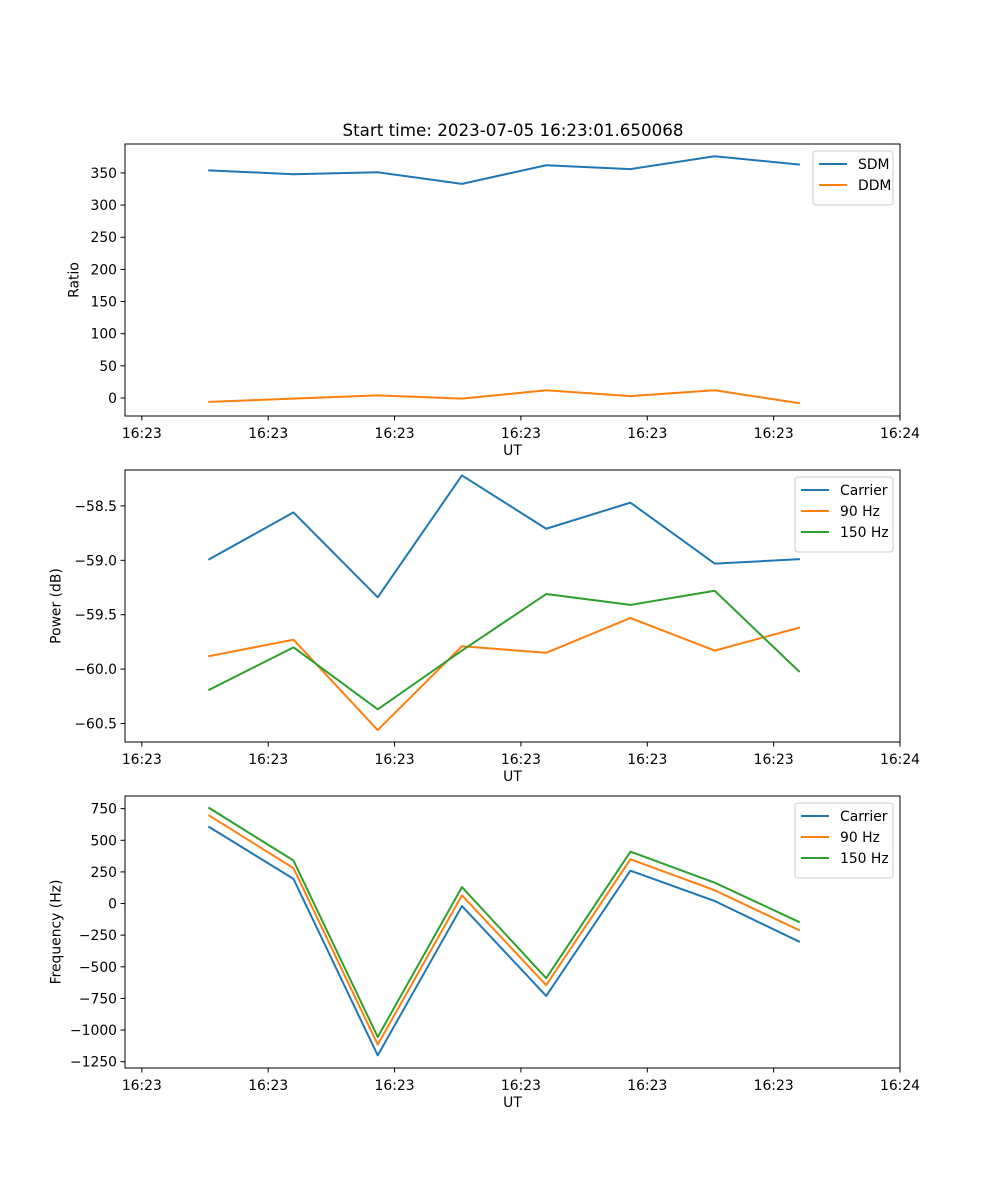  Describe the element at coordinates (103, 206) in the screenshot. I see `chart-1-ytick-label: 300` at that location.